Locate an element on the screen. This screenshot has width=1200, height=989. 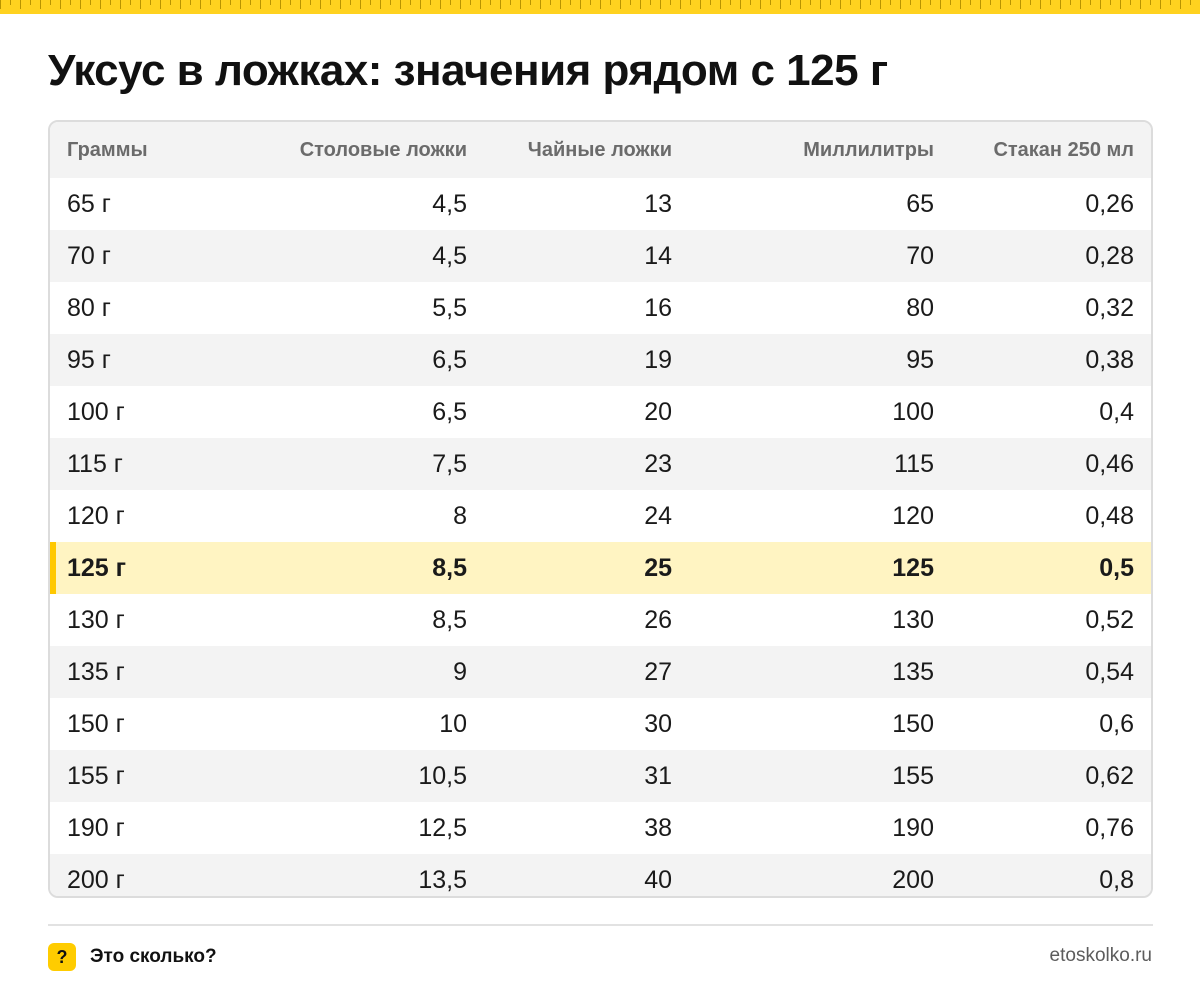
cell-teaspoons: 38 is located at coordinates (658, 827).